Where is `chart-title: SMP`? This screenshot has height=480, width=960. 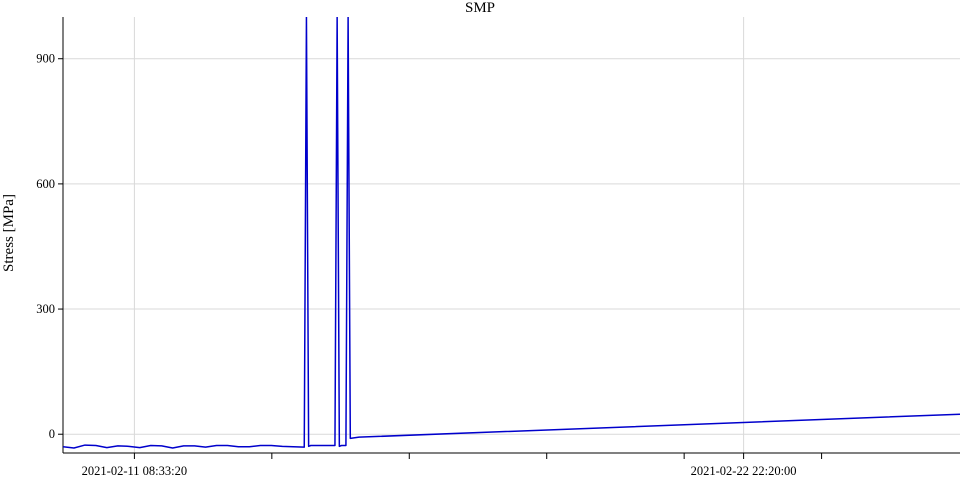 chart-title: SMP is located at coordinates (480, 8).